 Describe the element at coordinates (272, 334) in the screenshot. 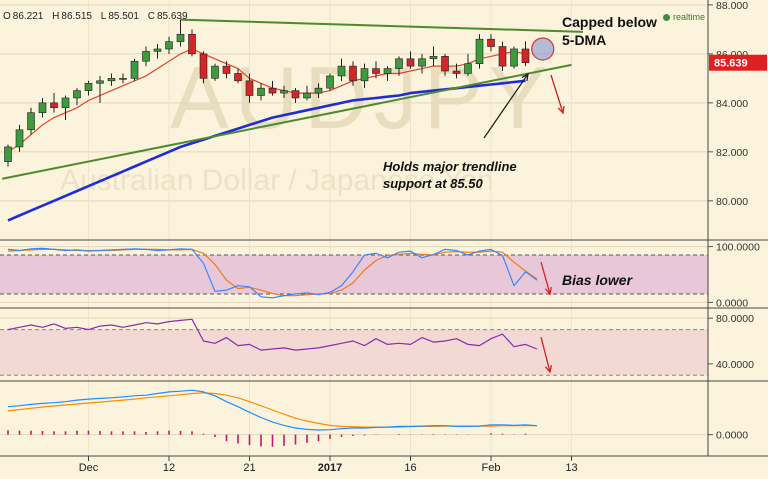

I see `rsi-line` at that location.